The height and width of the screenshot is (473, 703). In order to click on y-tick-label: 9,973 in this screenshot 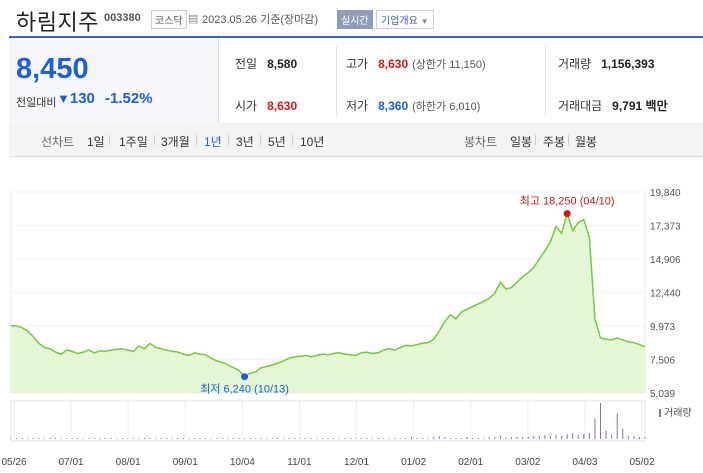, I will do `click(662, 327)`.